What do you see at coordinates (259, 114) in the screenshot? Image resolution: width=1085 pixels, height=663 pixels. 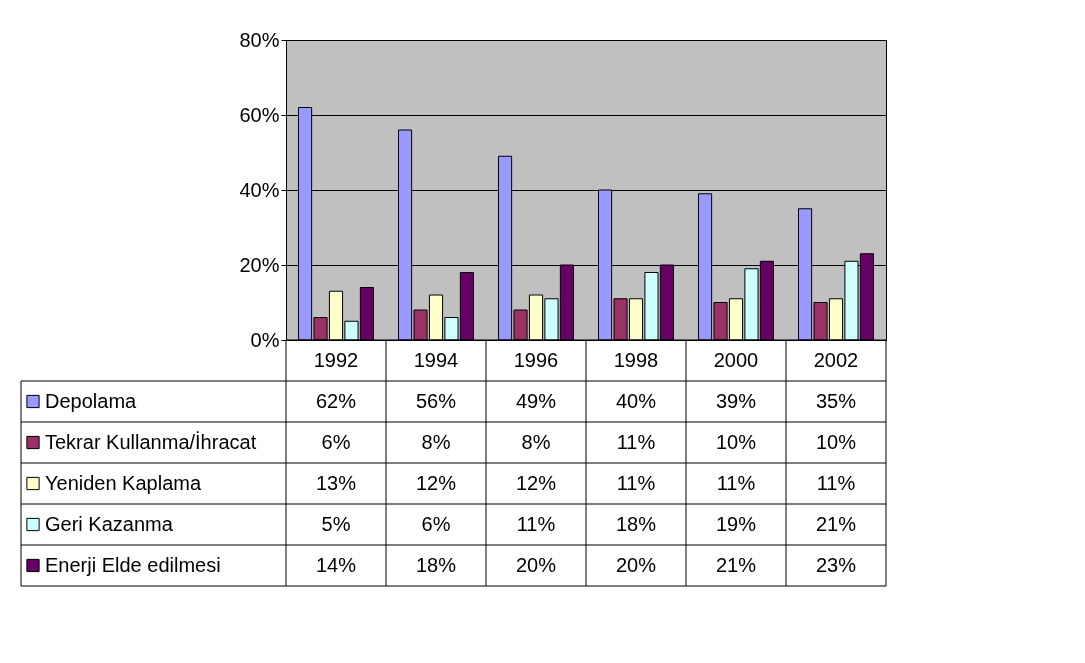 I see `y-tick-label: 60%` at bounding box center [259, 114].